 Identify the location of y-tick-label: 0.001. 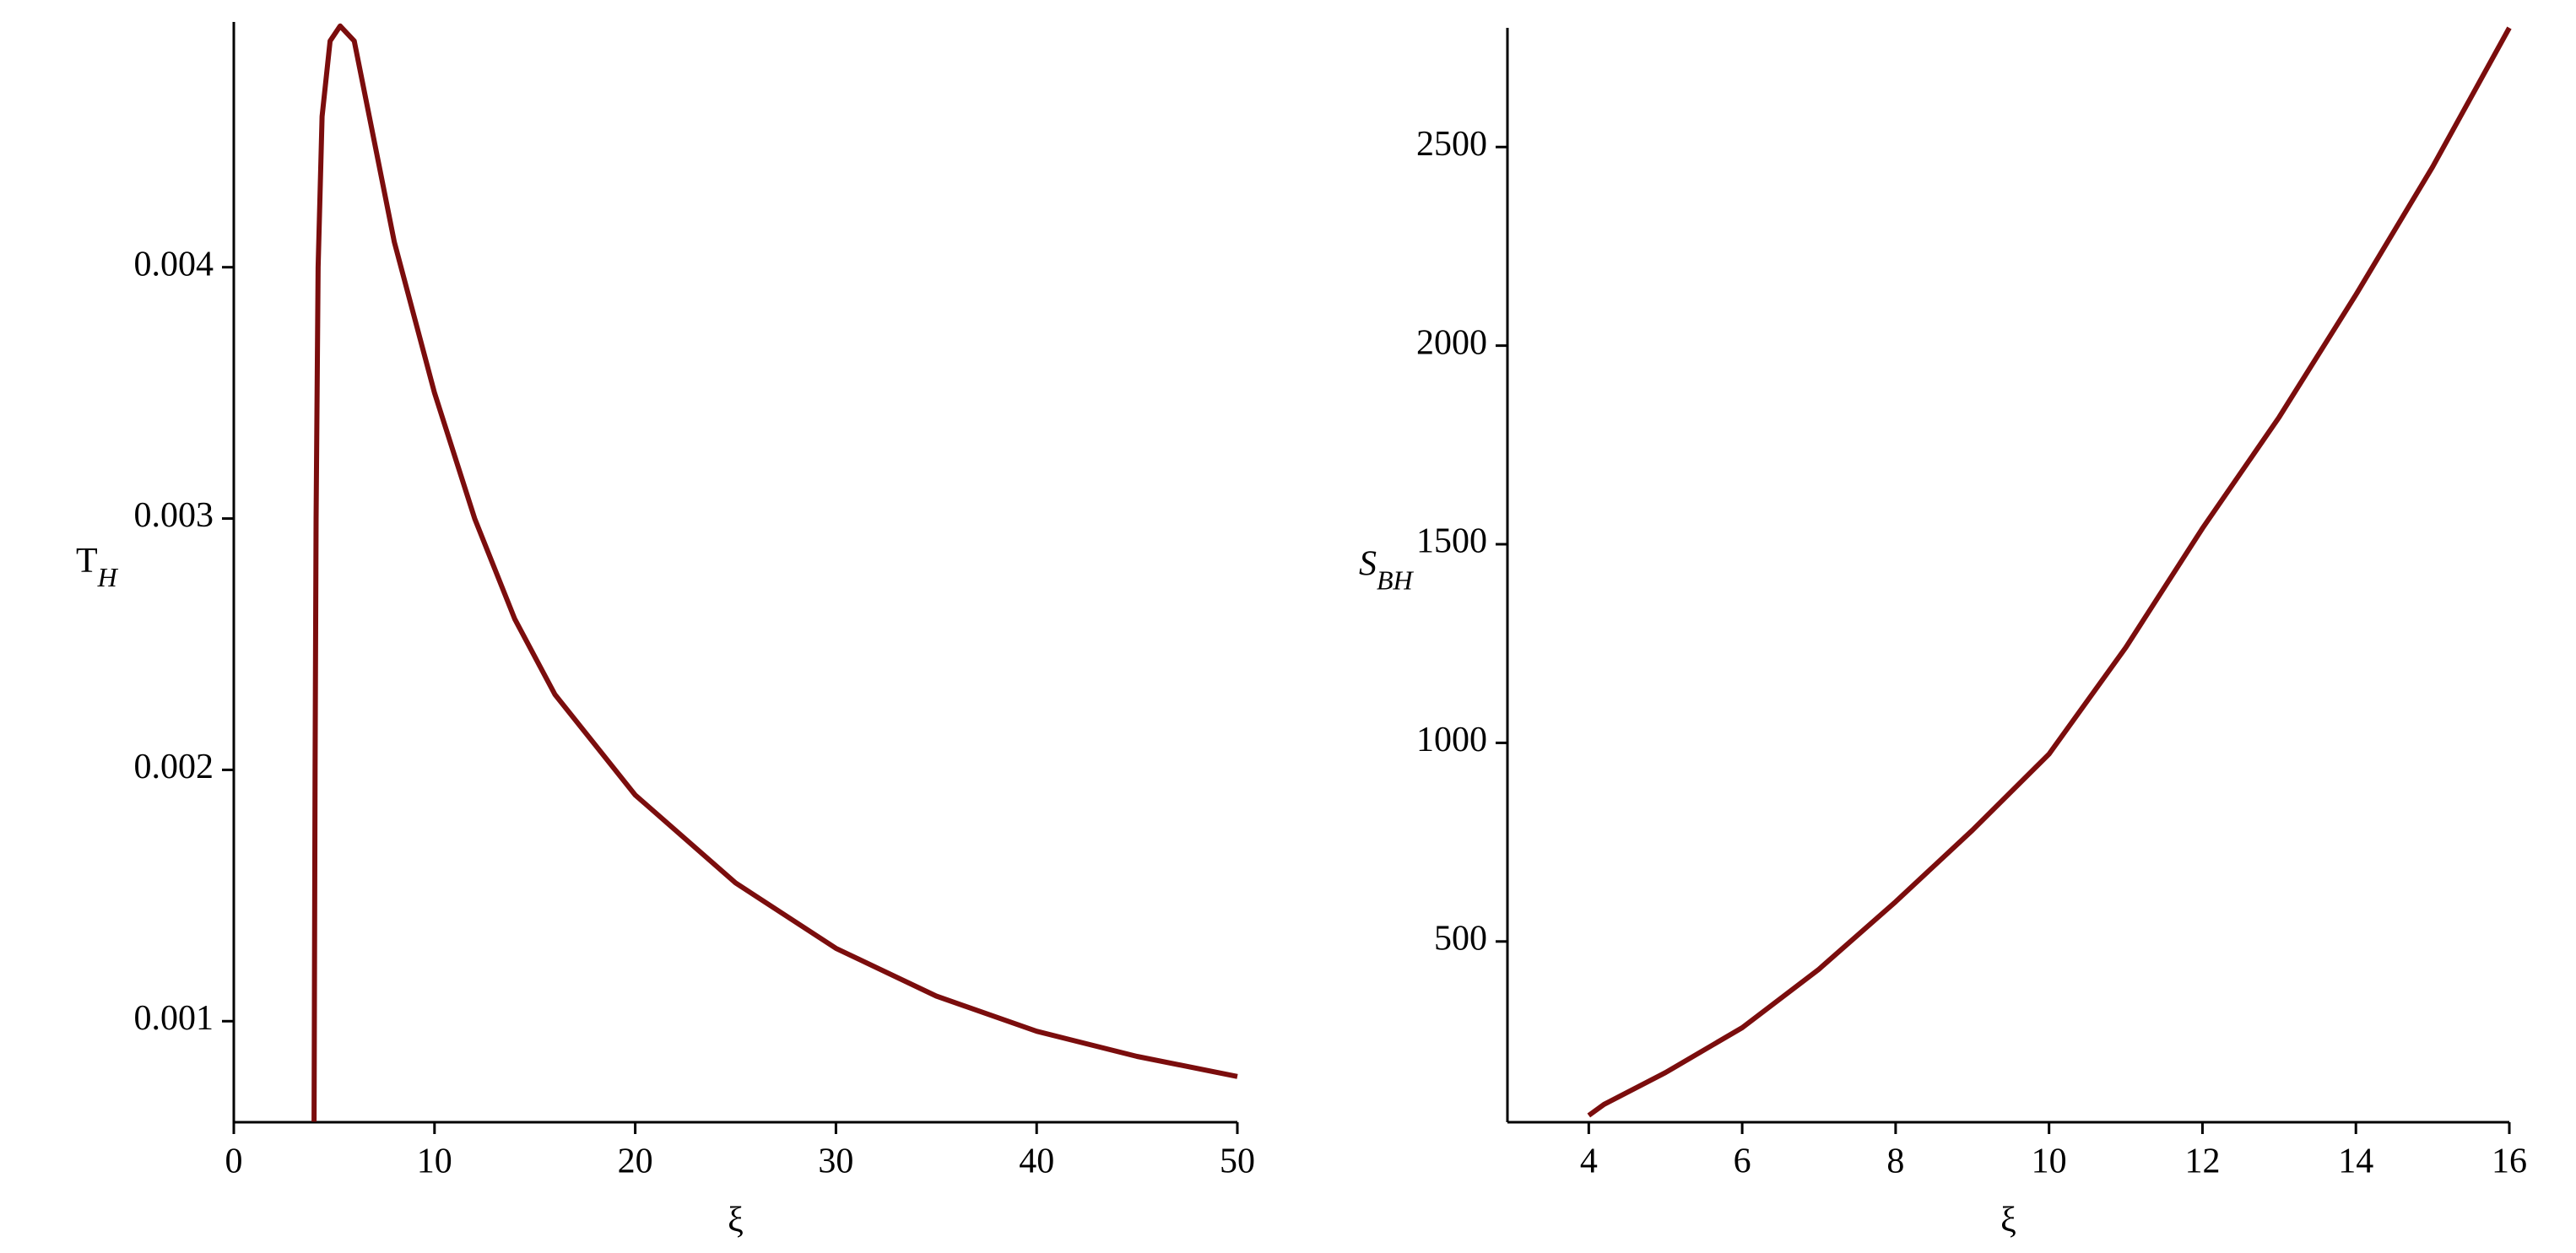
(174, 1018).